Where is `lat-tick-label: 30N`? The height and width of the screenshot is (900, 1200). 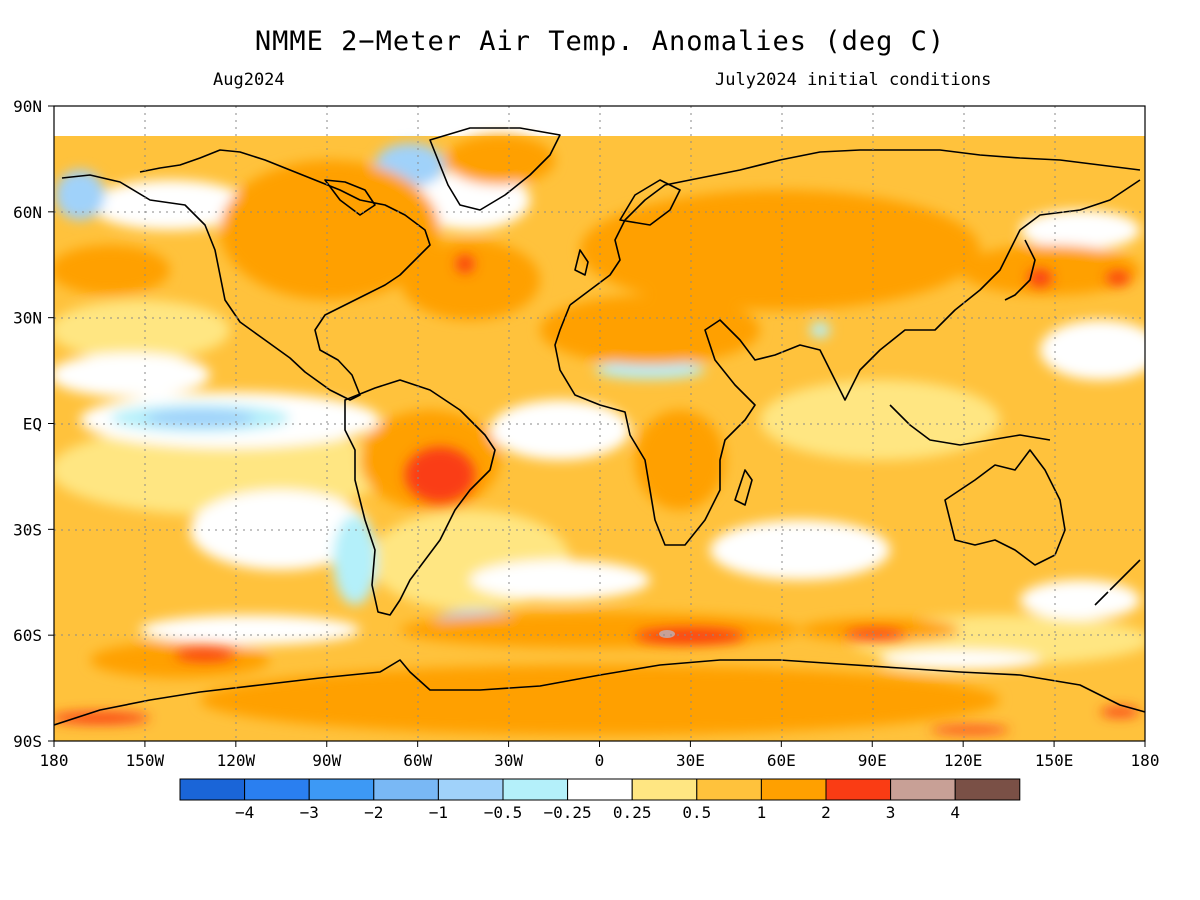
lat-tick-label: 30N is located at coordinates (27, 318).